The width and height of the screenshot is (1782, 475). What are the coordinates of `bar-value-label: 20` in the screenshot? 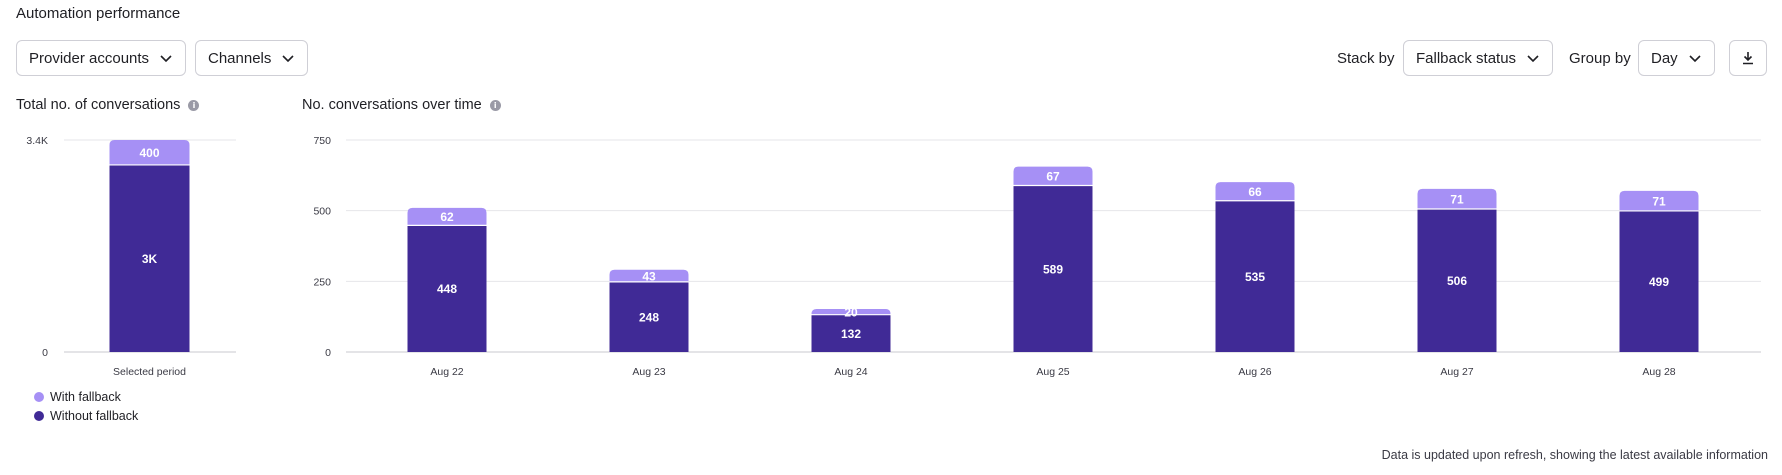 It's located at (851, 312).